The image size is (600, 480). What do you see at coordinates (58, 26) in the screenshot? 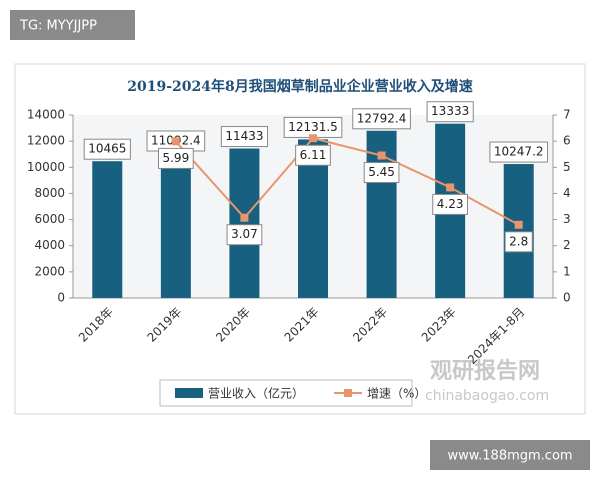
I see `watermark: TG: MYYJJPP` at bounding box center [58, 26].